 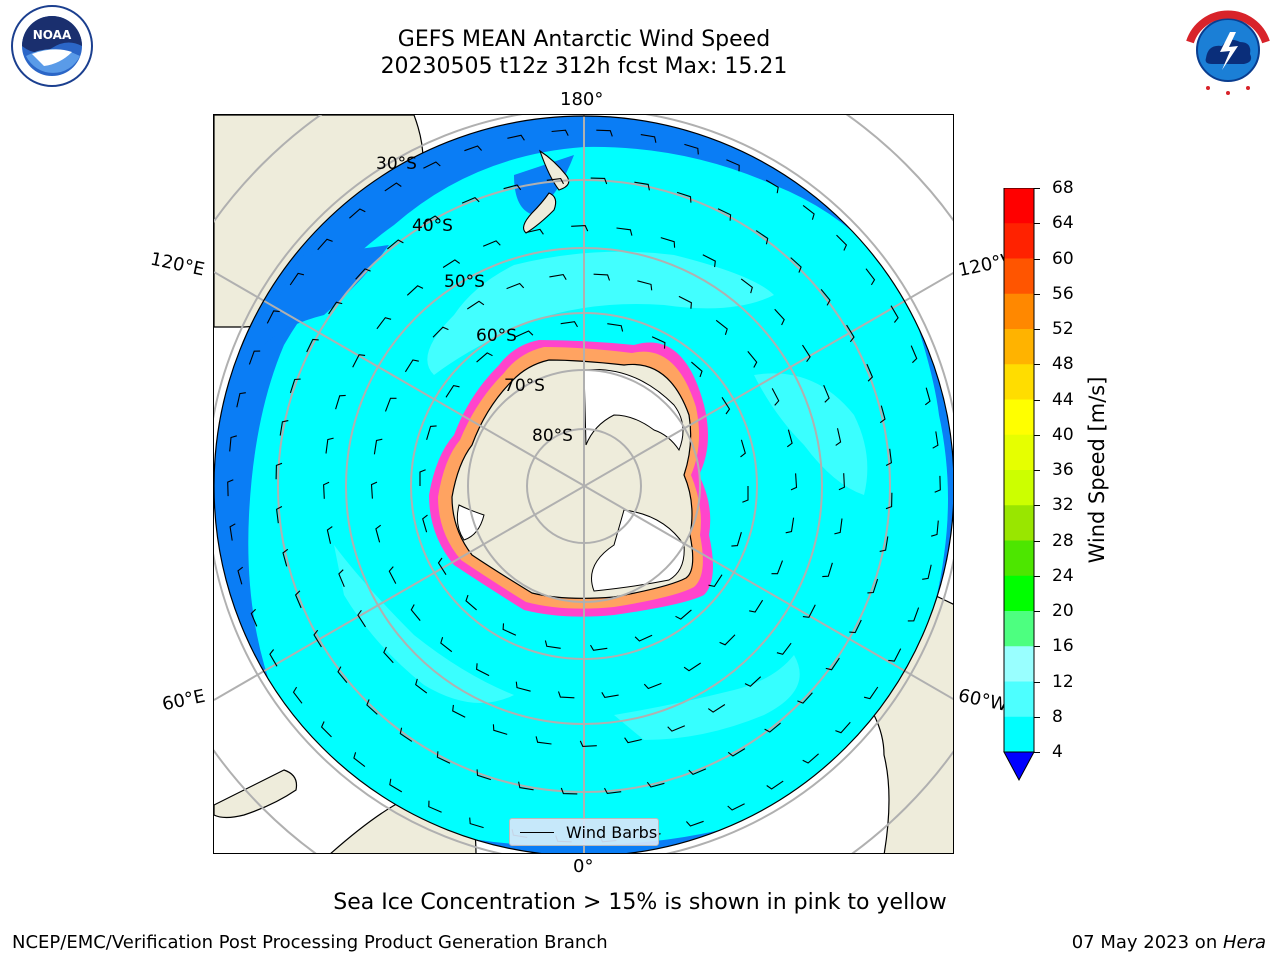 I want to click on colorbar-tick-label: 56, so click(x=1063, y=293).